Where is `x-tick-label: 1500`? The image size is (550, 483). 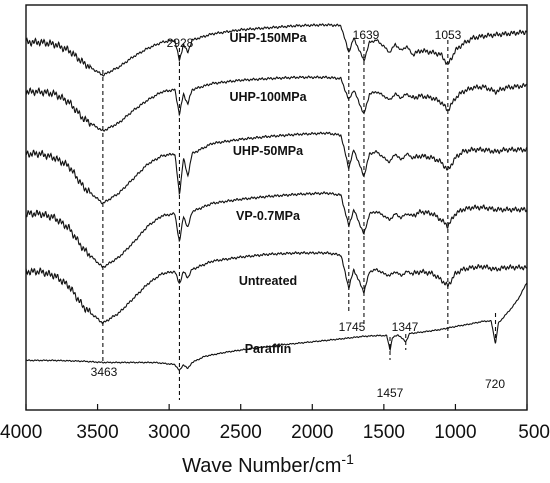 x-tick-label: 1500 is located at coordinates (384, 432).